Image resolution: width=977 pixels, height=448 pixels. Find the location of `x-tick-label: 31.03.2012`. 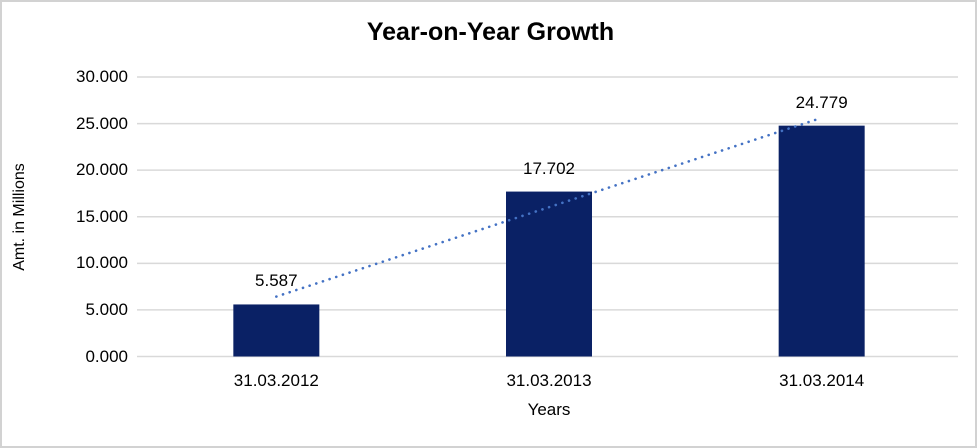

x-tick-label: 31.03.2012 is located at coordinates (276, 380).